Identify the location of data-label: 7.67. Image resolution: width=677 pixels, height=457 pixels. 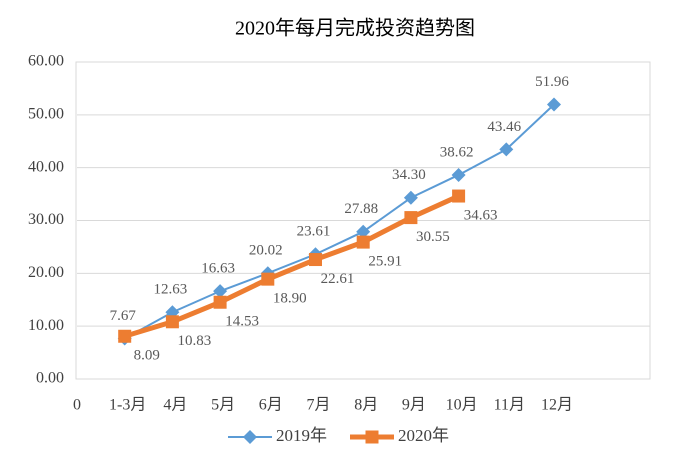
(123, 316).